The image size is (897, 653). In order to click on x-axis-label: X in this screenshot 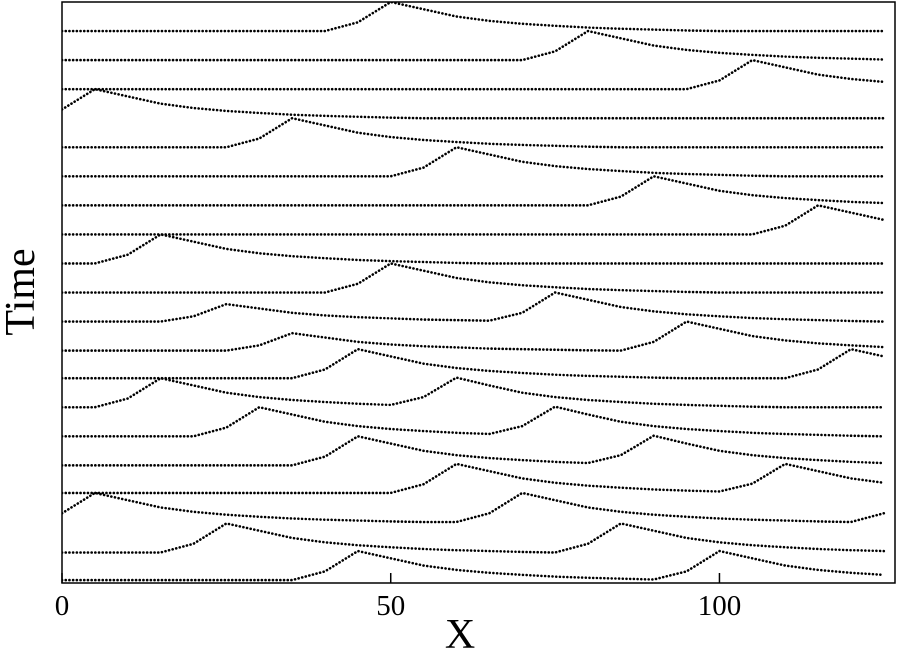, I will do `click(460, 632)`.